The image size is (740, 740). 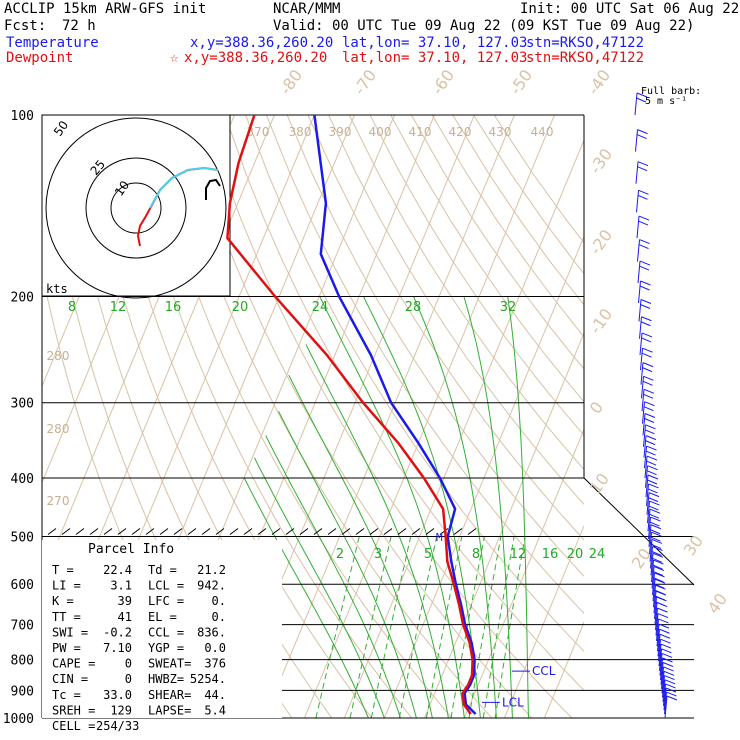 I want to click on parcel-value: 5.4, so click(x=215, y=710).